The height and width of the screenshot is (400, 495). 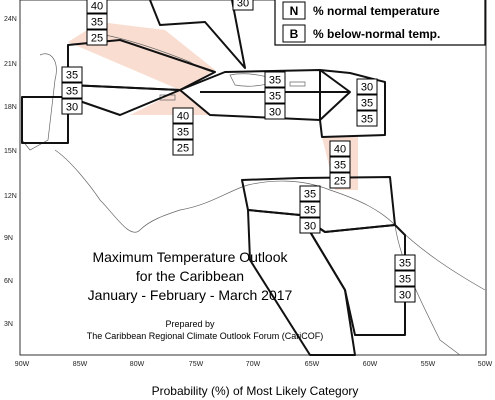 What do you see at coordinates (8, 238) in the screenshot?
I see `lat-label: 9N` at bounding box center [8, 238].